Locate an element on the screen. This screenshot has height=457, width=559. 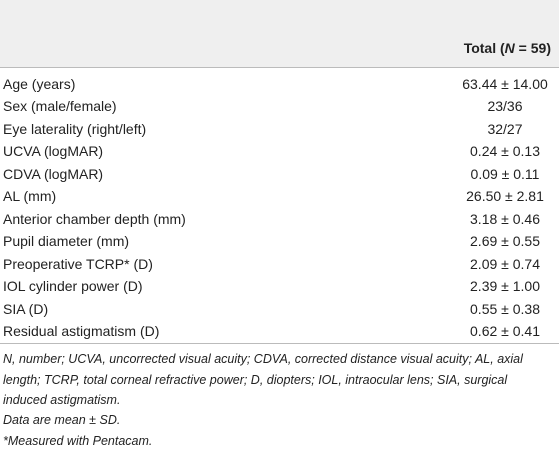
row-label: CDVA (logMAR) is located at coordinates (53, 173).